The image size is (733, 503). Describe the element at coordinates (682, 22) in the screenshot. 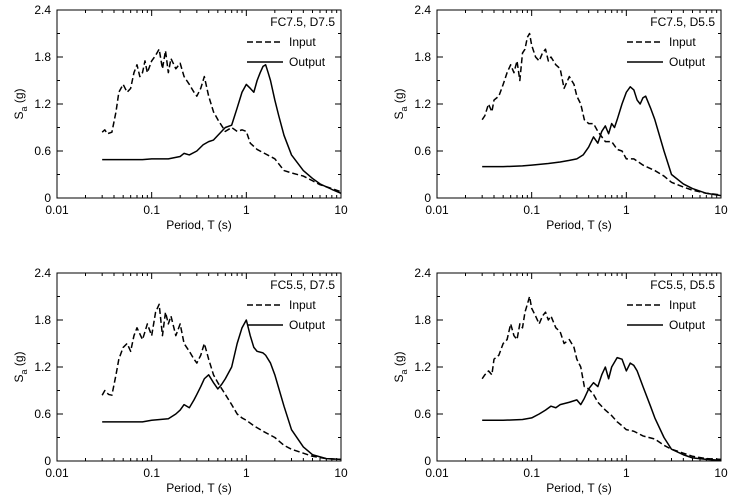

I see `case-label: FC7.5, D5.5` at that location.